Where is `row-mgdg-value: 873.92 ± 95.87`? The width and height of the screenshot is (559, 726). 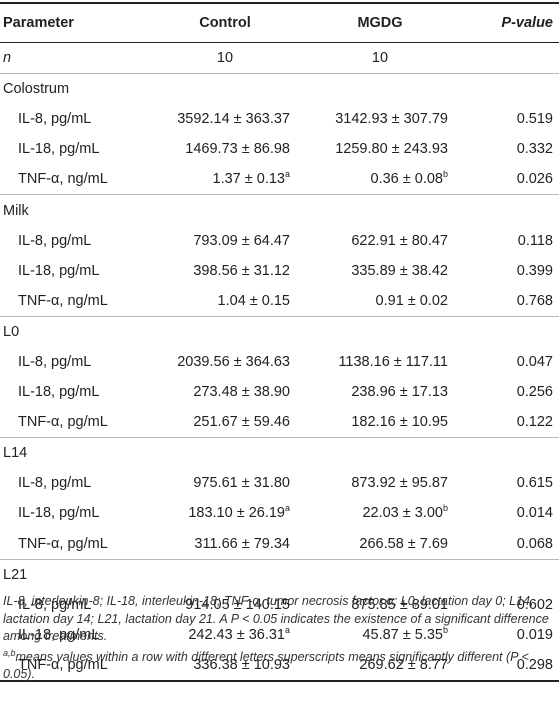
row-mgdg-value: 873.92 ± 95.87 is located at coordinates (399, 483).